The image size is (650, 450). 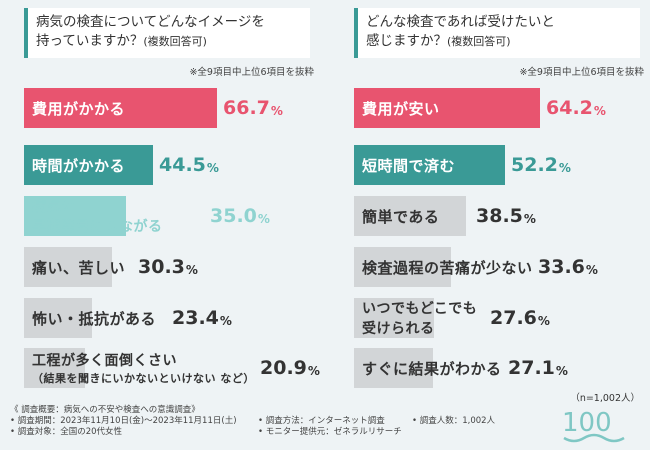 I want to click on left-bar-value: 23.4%, so click(x=202, y=318).